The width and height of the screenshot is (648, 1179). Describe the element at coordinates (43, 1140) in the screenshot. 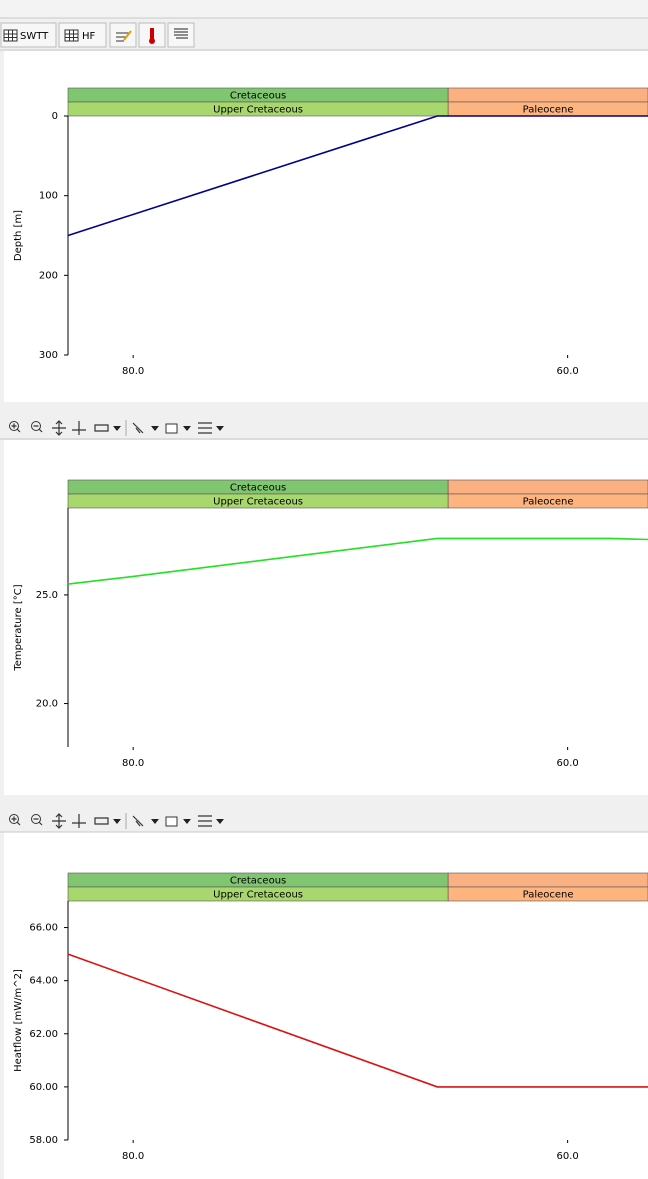

I see `y-tick-label: 58.00` at that location.